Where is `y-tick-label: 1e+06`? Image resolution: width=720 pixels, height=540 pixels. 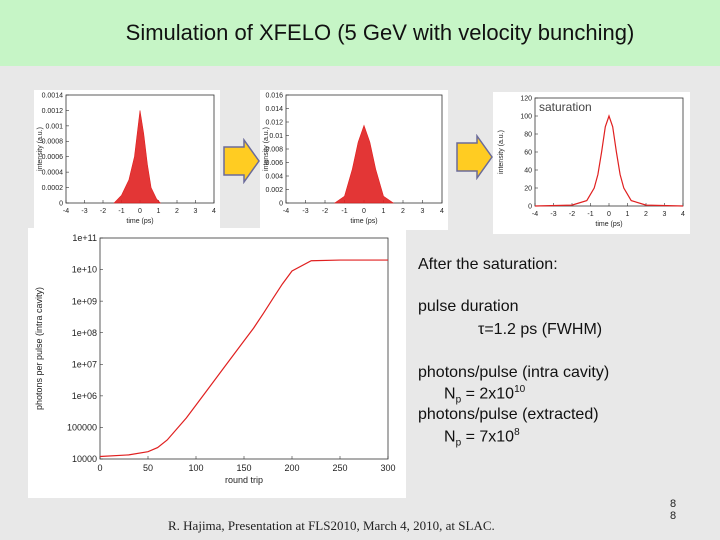 y-tick-label: 1e+06 is located at coordinates (84, 396).